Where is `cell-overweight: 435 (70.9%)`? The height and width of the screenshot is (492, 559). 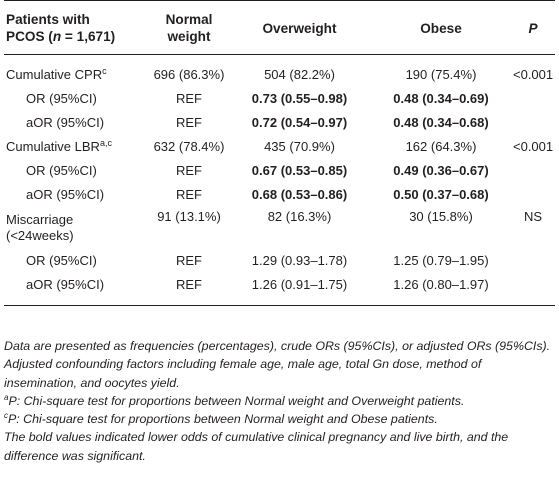 cell-overweight: 435 (70.9%) is located at coordinates (299, 146).